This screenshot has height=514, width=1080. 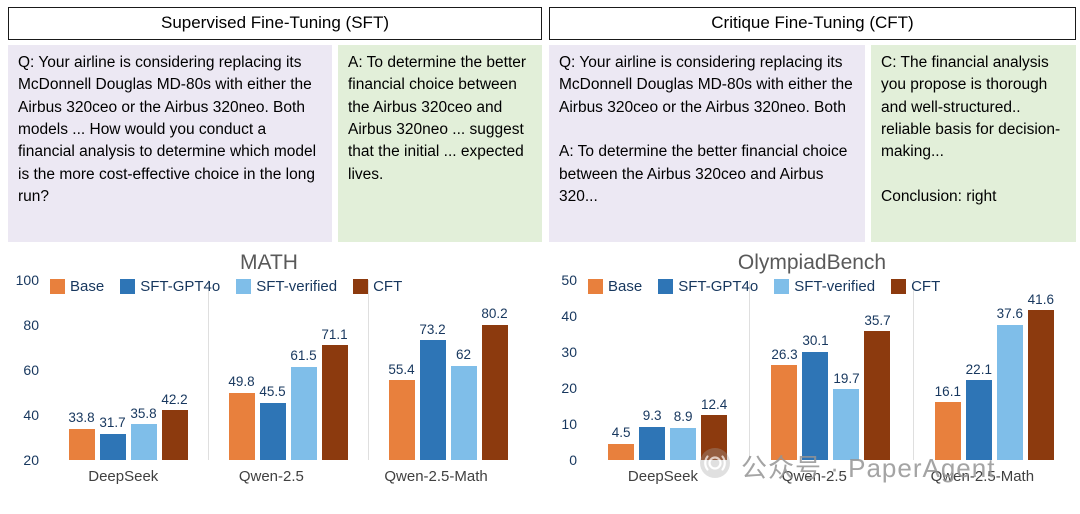 I want to click on watermark: 公众号 · PaperAgent, so click(x=846, y=466).